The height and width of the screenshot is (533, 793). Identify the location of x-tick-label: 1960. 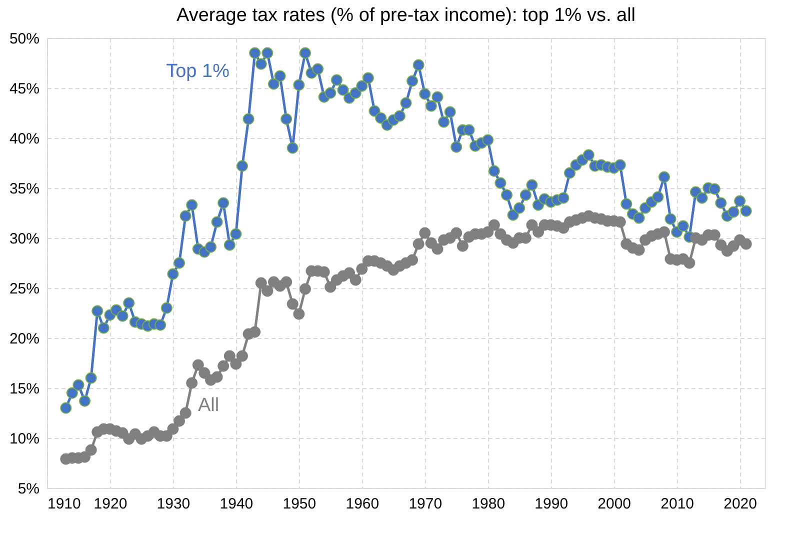
(363, 504).